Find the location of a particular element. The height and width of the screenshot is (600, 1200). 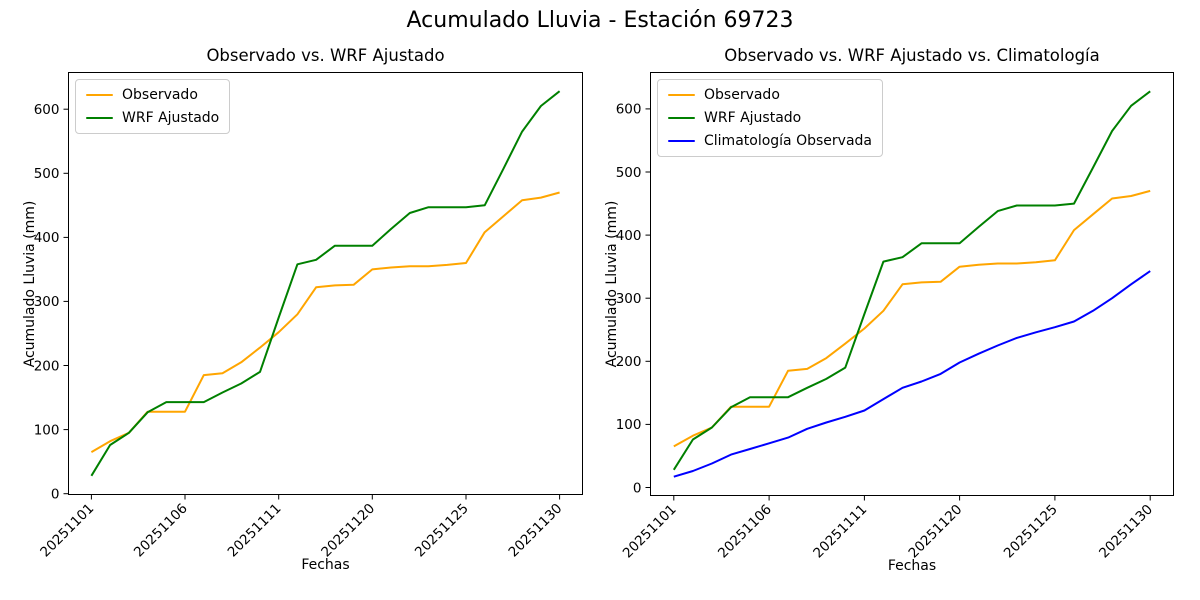

subplot-right-xlabel: Fechas is located at coordinates (912, 566).